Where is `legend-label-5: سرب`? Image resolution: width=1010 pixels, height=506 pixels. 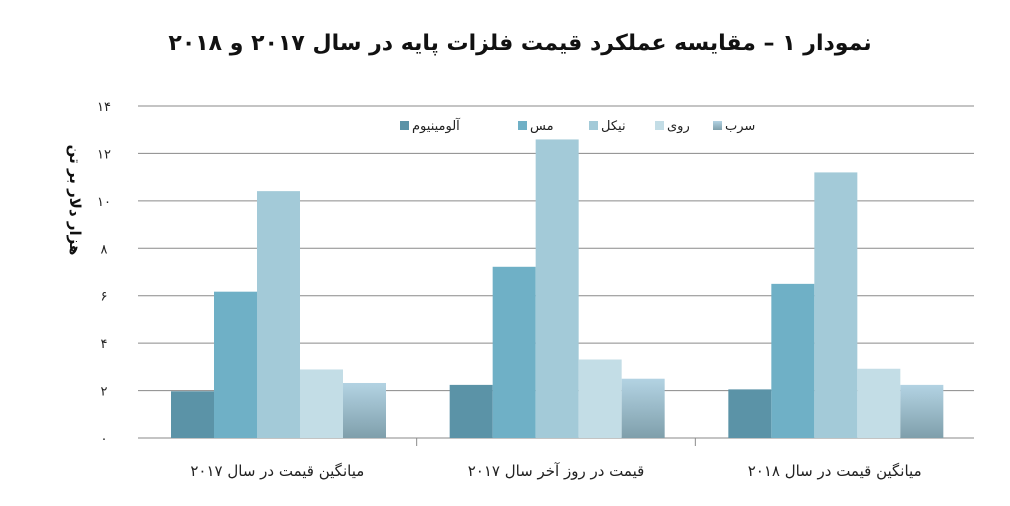 legend-label-5: سرب is located at coordinates (740, 126).